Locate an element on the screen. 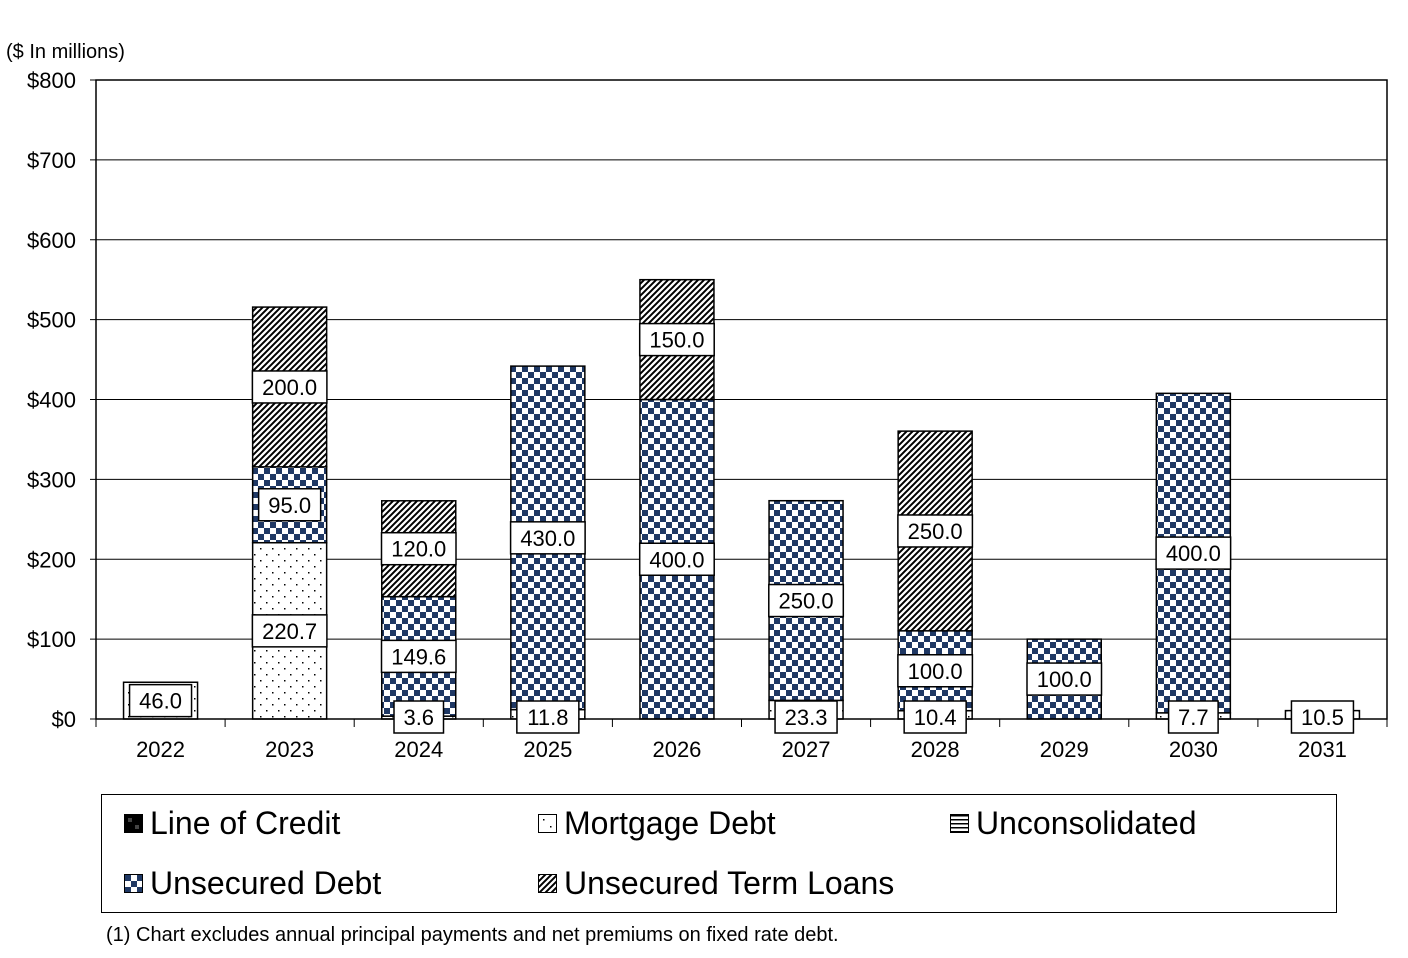  data-label-text: 149.6 is located at coordinates (418, 656).